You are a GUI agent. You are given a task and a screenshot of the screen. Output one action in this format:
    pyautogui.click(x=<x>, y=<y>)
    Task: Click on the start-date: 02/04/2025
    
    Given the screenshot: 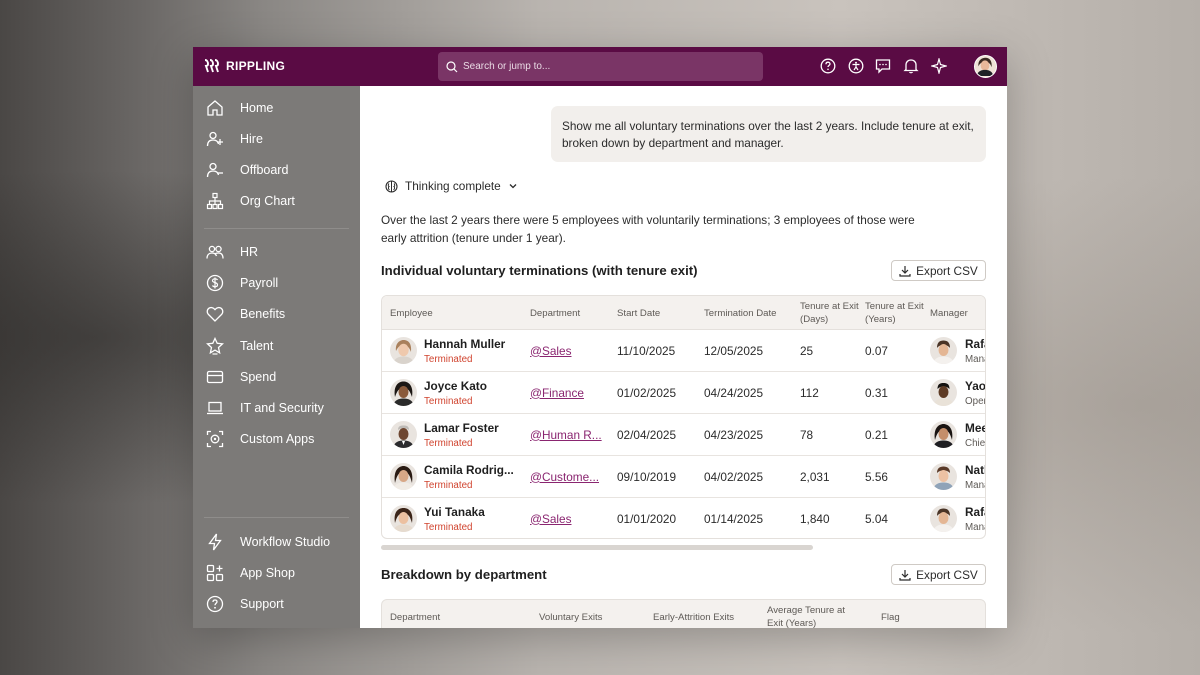 What is the action you would take?
    pyautogui.click(x=647, y=434)
    